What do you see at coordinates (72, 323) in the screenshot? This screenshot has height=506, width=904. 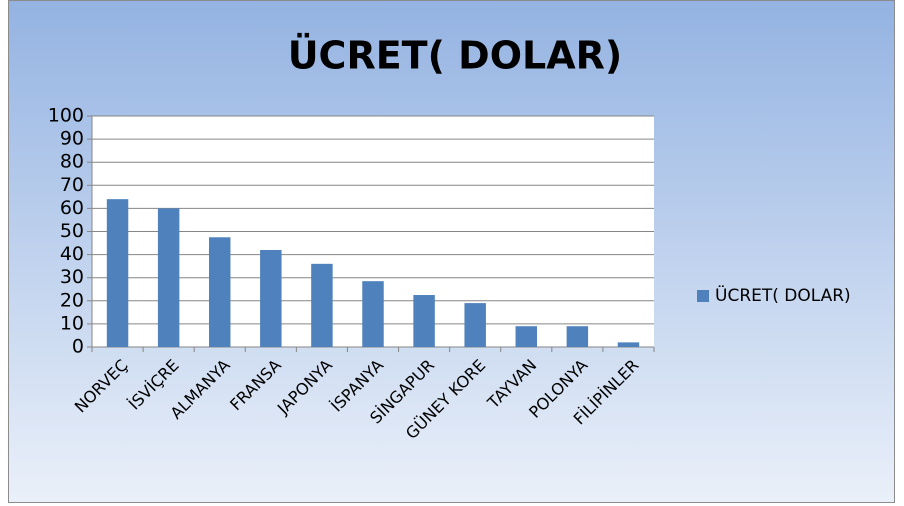 I see `y-tick-label: 10` at bounding box center [72, 323].